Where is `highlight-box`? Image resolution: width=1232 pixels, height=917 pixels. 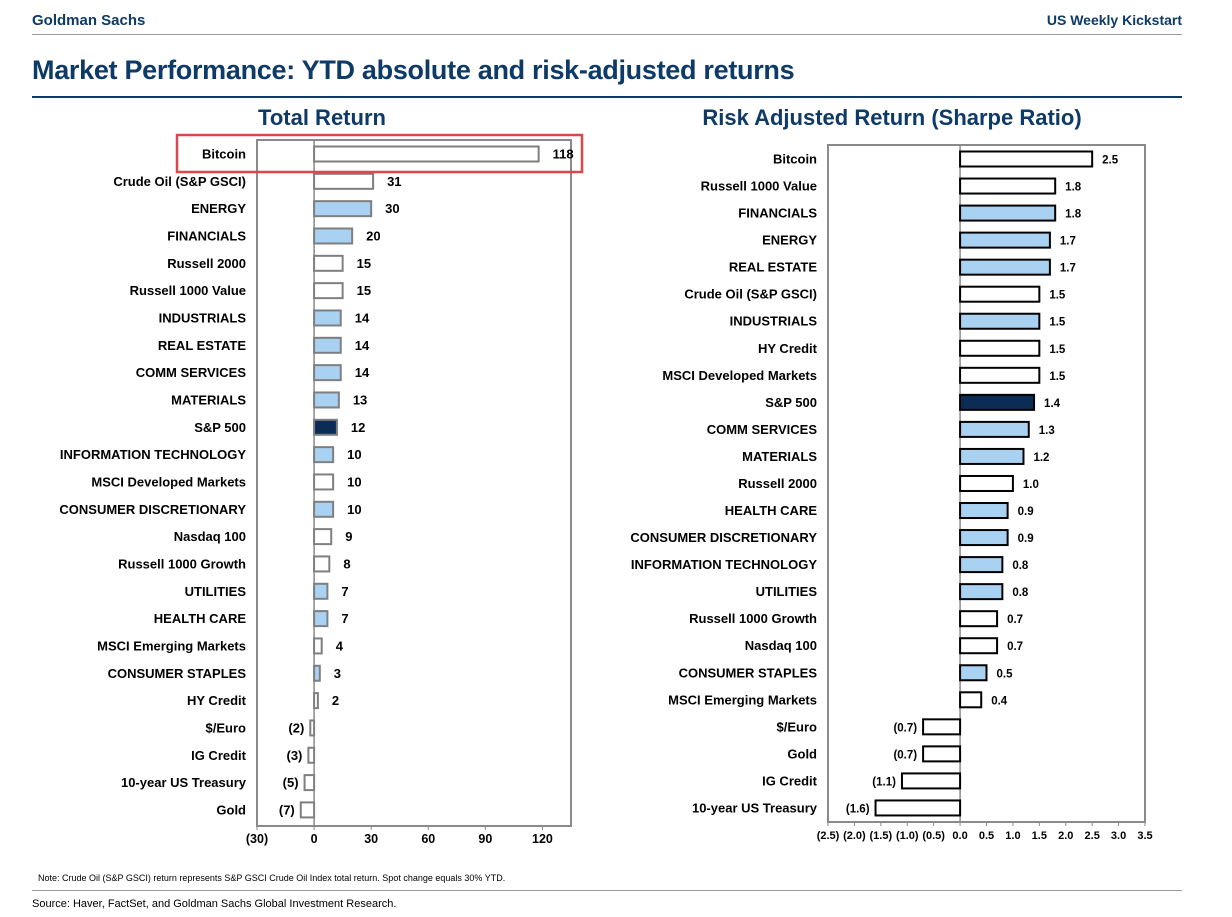 highlight-box is located at coordinates (379, 153).